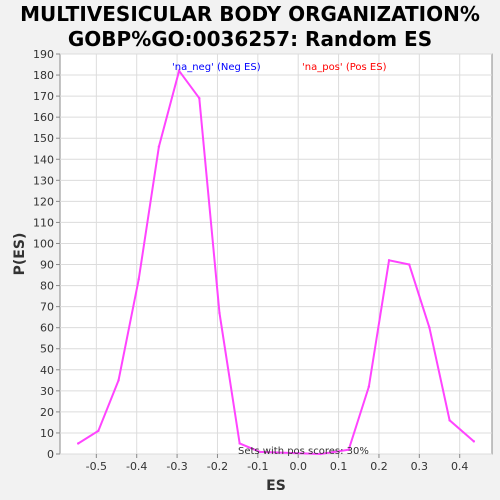 The height and width of the screenshot is (500, 500). What do you see at coordinates (257, 466) in the screenshot?
I see `x-tick-label: -0.1` at bounding box center [257, 466].